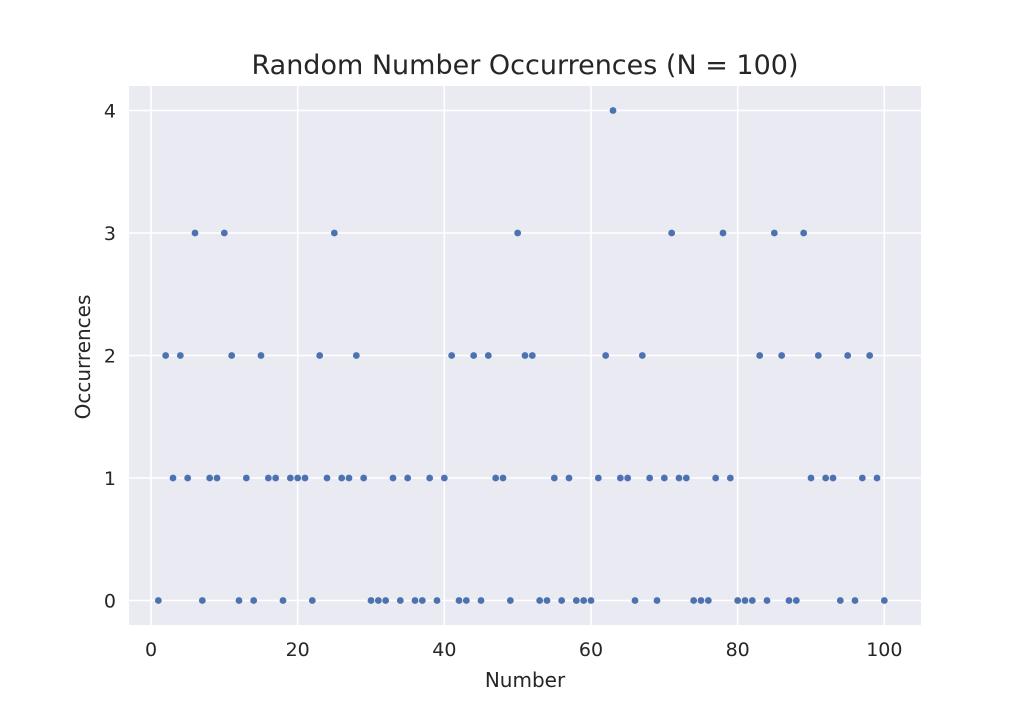 This screenshot has width=1024, height=704. What do you see at coordinates (298, 650) in the screenshot?
I see `x-tick-label: 20` at bounding box center [298, 650].